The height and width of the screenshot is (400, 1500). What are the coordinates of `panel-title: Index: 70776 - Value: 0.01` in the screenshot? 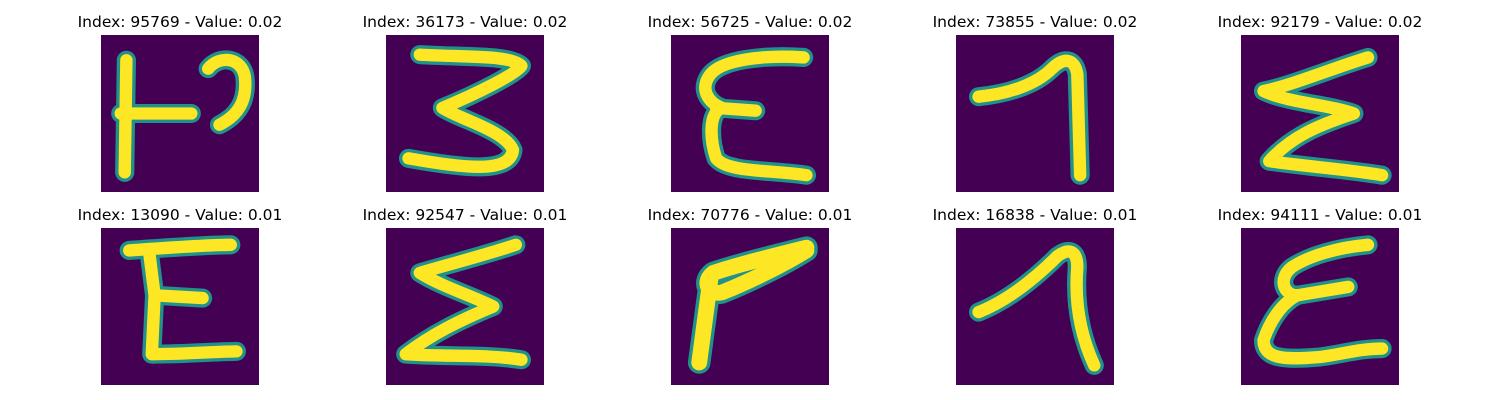 It's located at (750, 215).